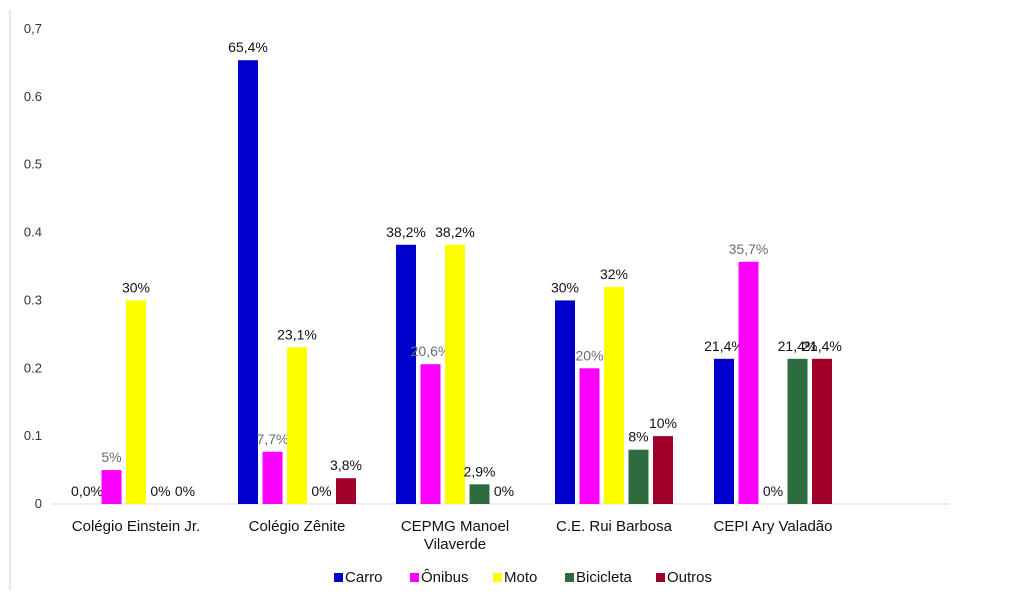 This screenshot has height=602, width=1024. I want to click on category-label: CEPMG Manoel, so click(455, 526).